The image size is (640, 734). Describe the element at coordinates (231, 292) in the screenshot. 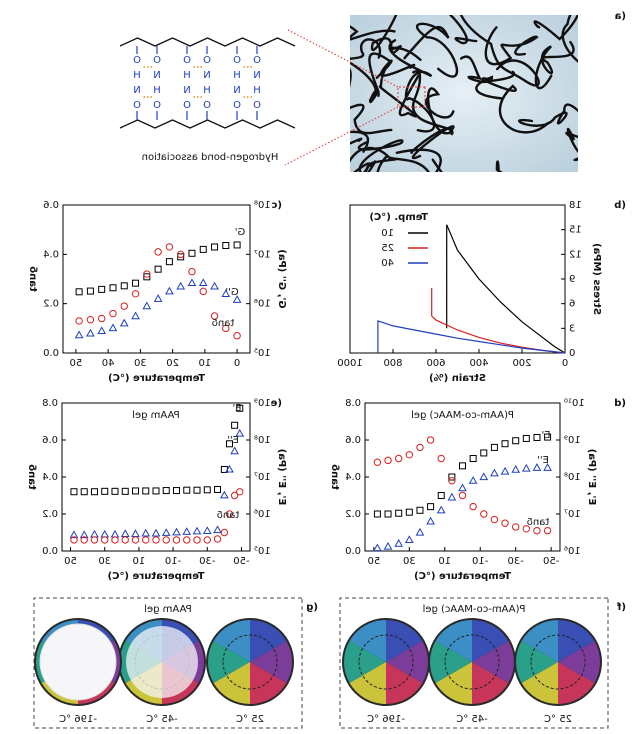

I see `series-label: G''` at that location.